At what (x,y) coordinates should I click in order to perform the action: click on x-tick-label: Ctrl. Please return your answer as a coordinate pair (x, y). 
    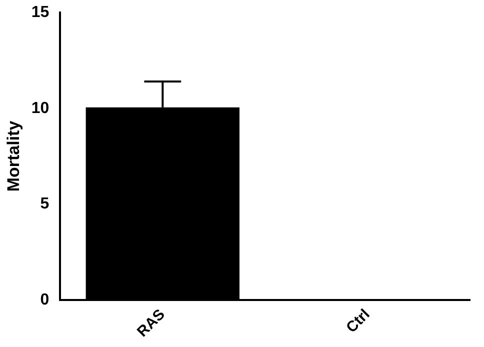
    Looking at the image, I should click on (358, 321).